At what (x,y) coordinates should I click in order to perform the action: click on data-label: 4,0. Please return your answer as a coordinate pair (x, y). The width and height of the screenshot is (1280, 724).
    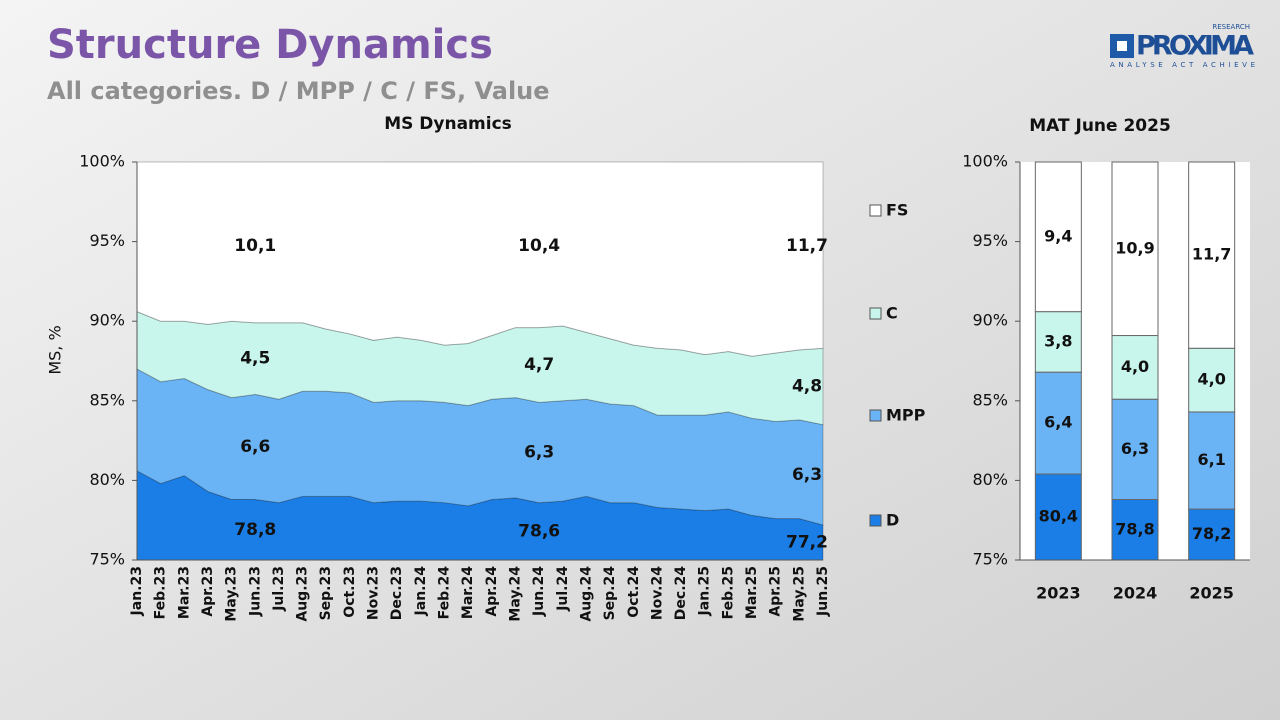
    Looking at the image, I should click on (1211, 379).